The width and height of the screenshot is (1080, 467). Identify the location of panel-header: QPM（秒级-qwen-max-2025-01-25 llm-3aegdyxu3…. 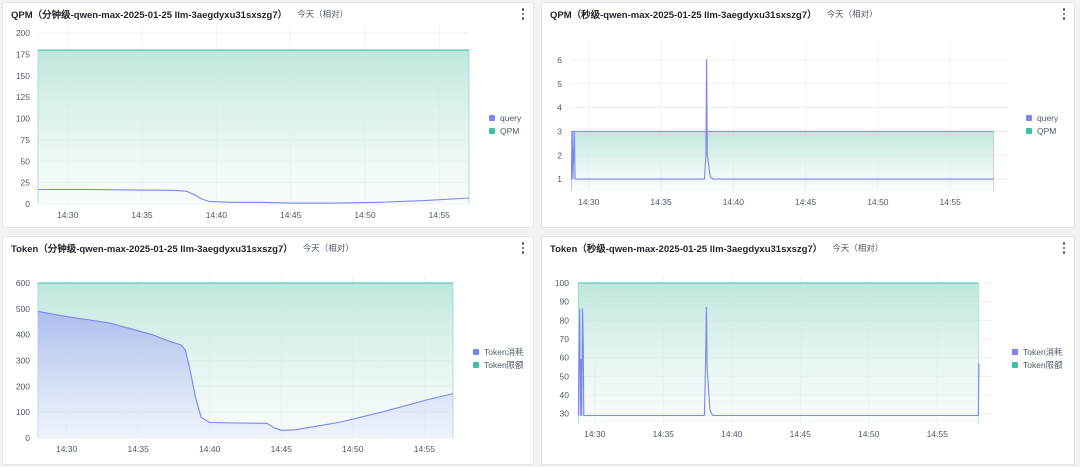
(808, 14).